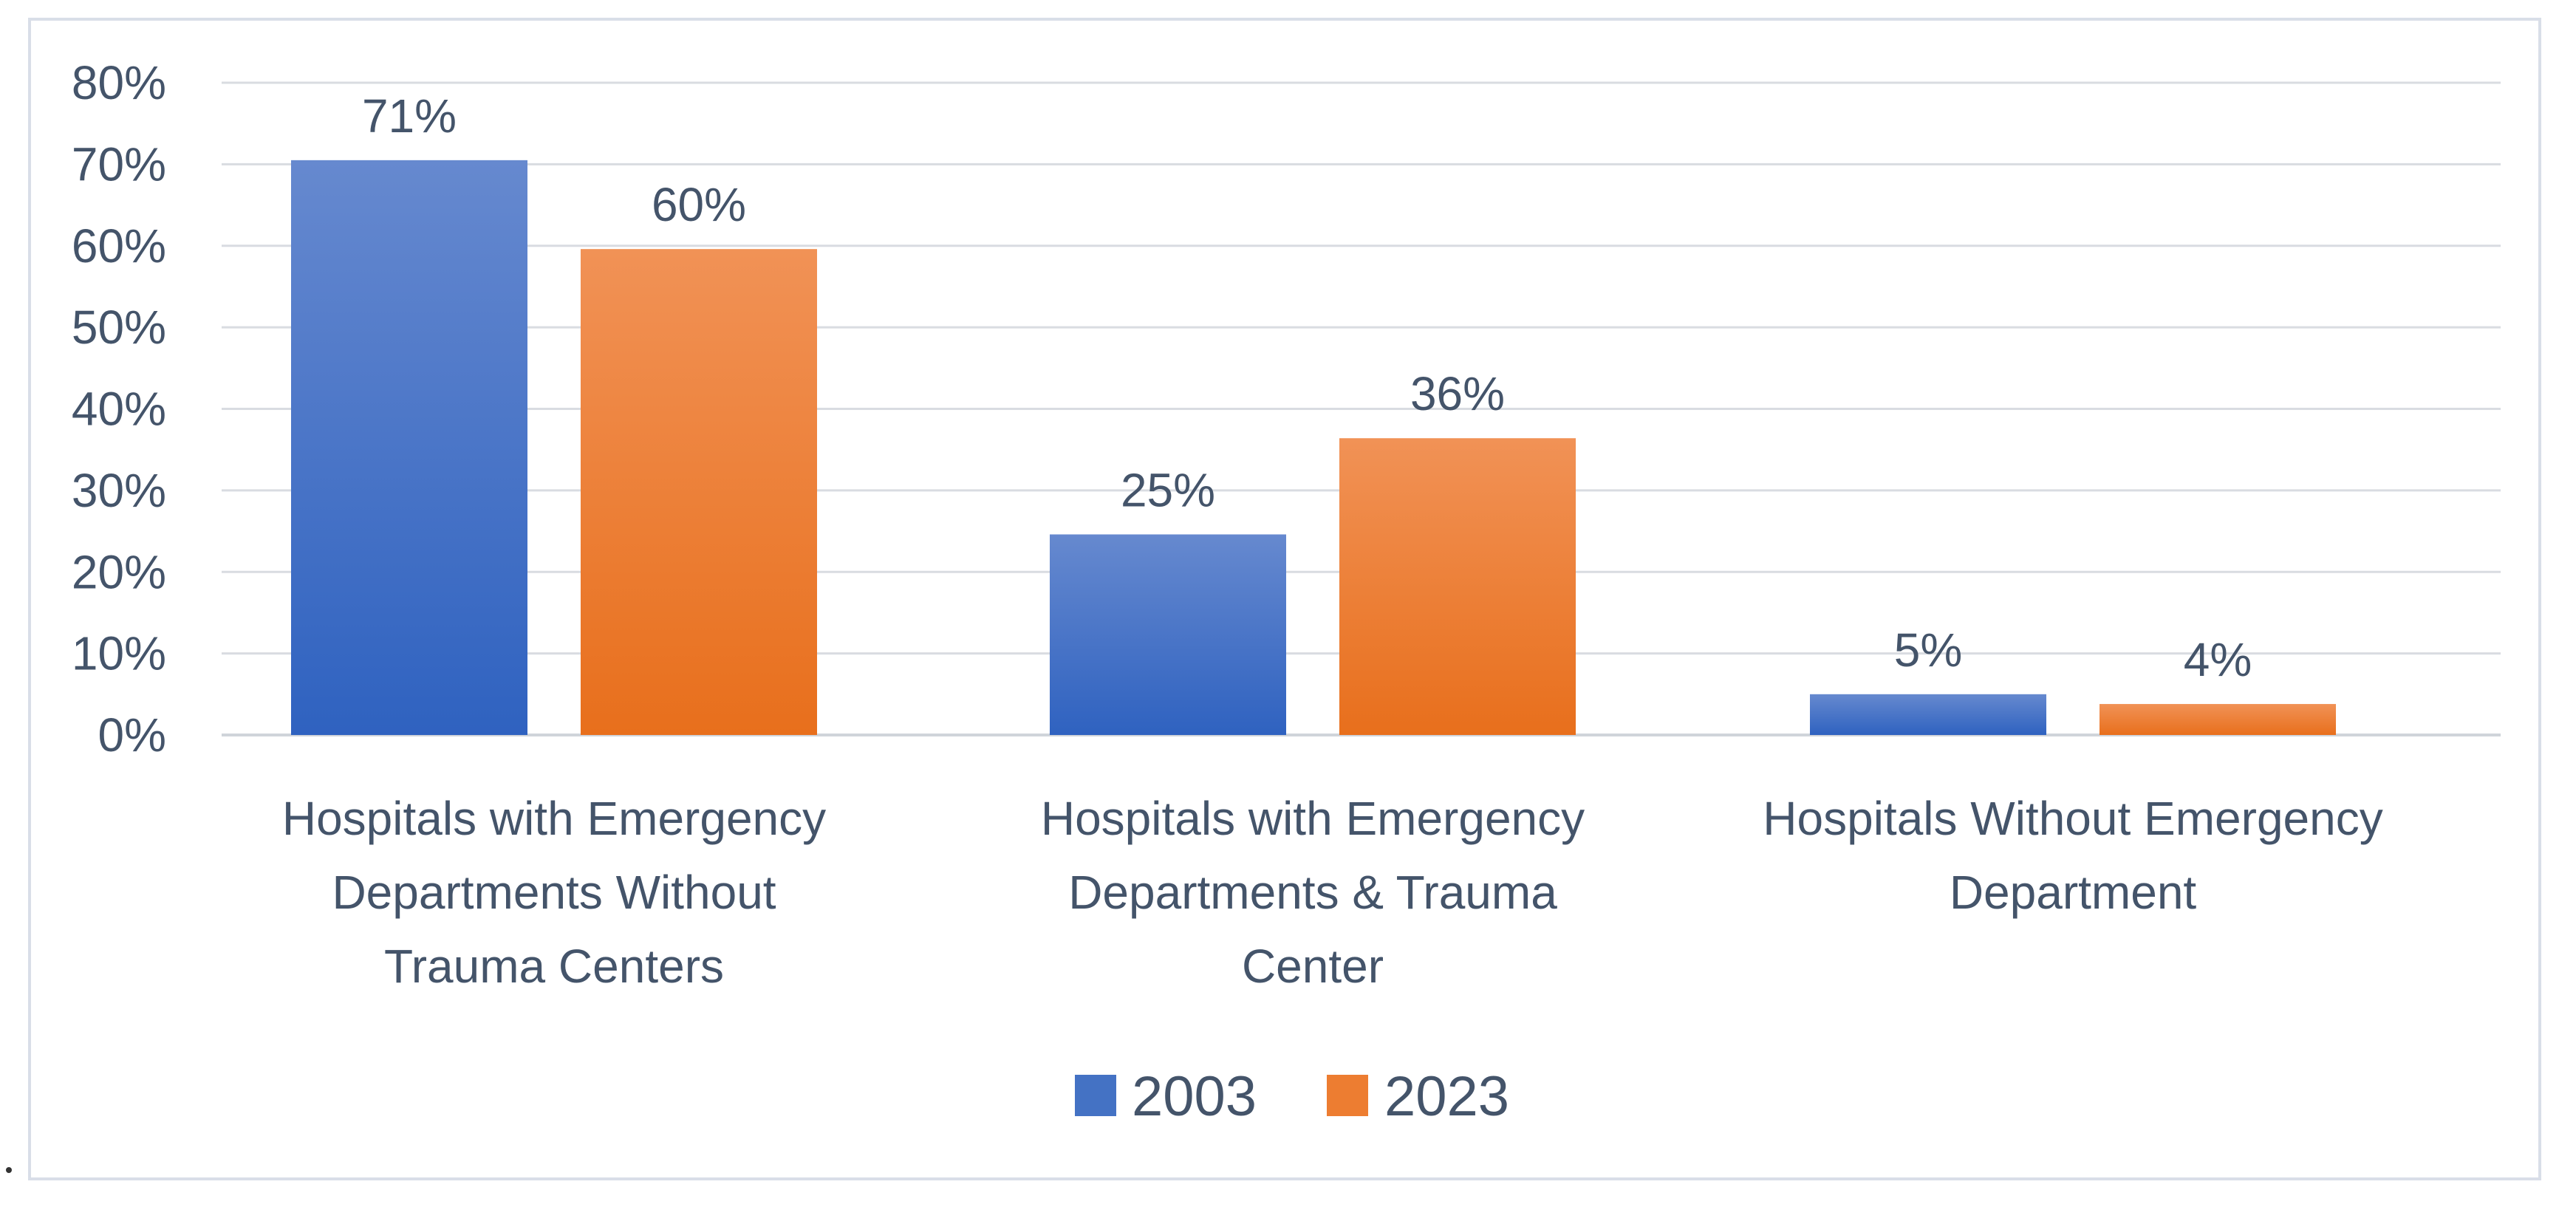 The width and height of the screenshot is (2576, 1207). Describe the element at coordinates (119, 246) in the screenshot. I see `y-tick-label: 60%` at that location.